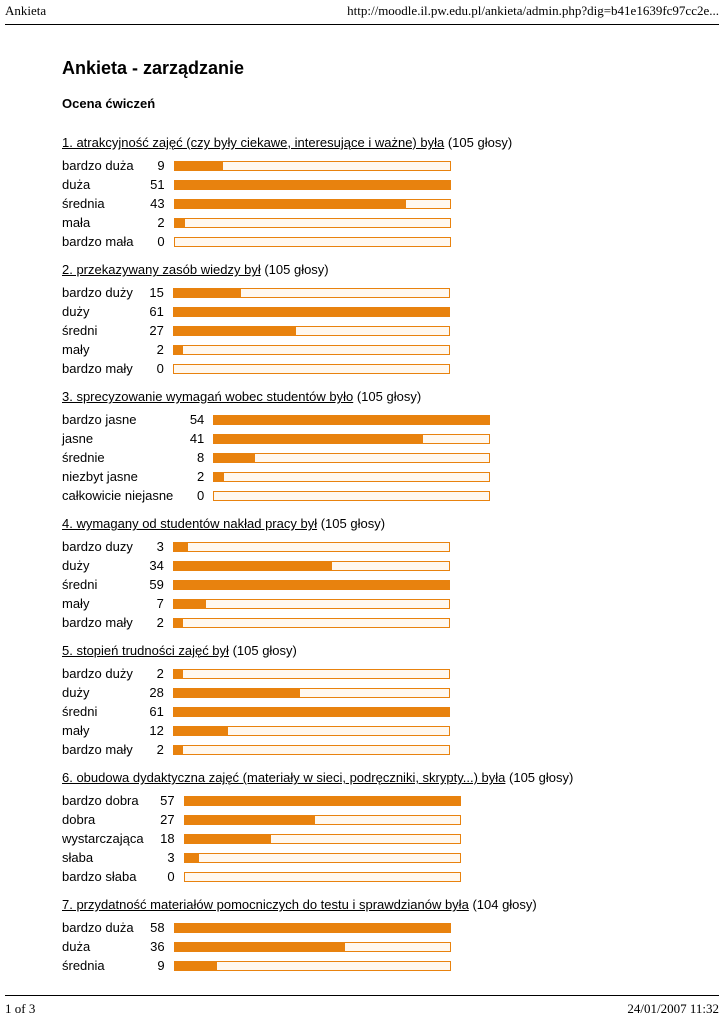  Describe the element at coordinates (157, 184) in the screenshot. I see `answer-count: 51` at that location.